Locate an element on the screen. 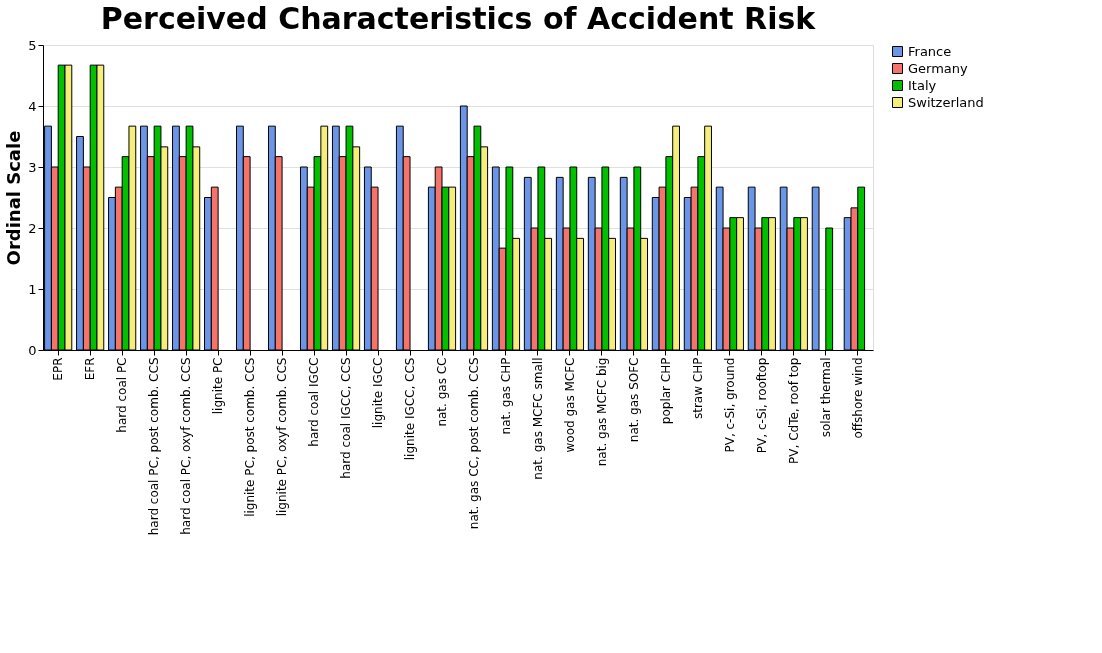 This screenshot has height=653, width=1102. x-tick-label: EPR is located at coordinates (58, 369).